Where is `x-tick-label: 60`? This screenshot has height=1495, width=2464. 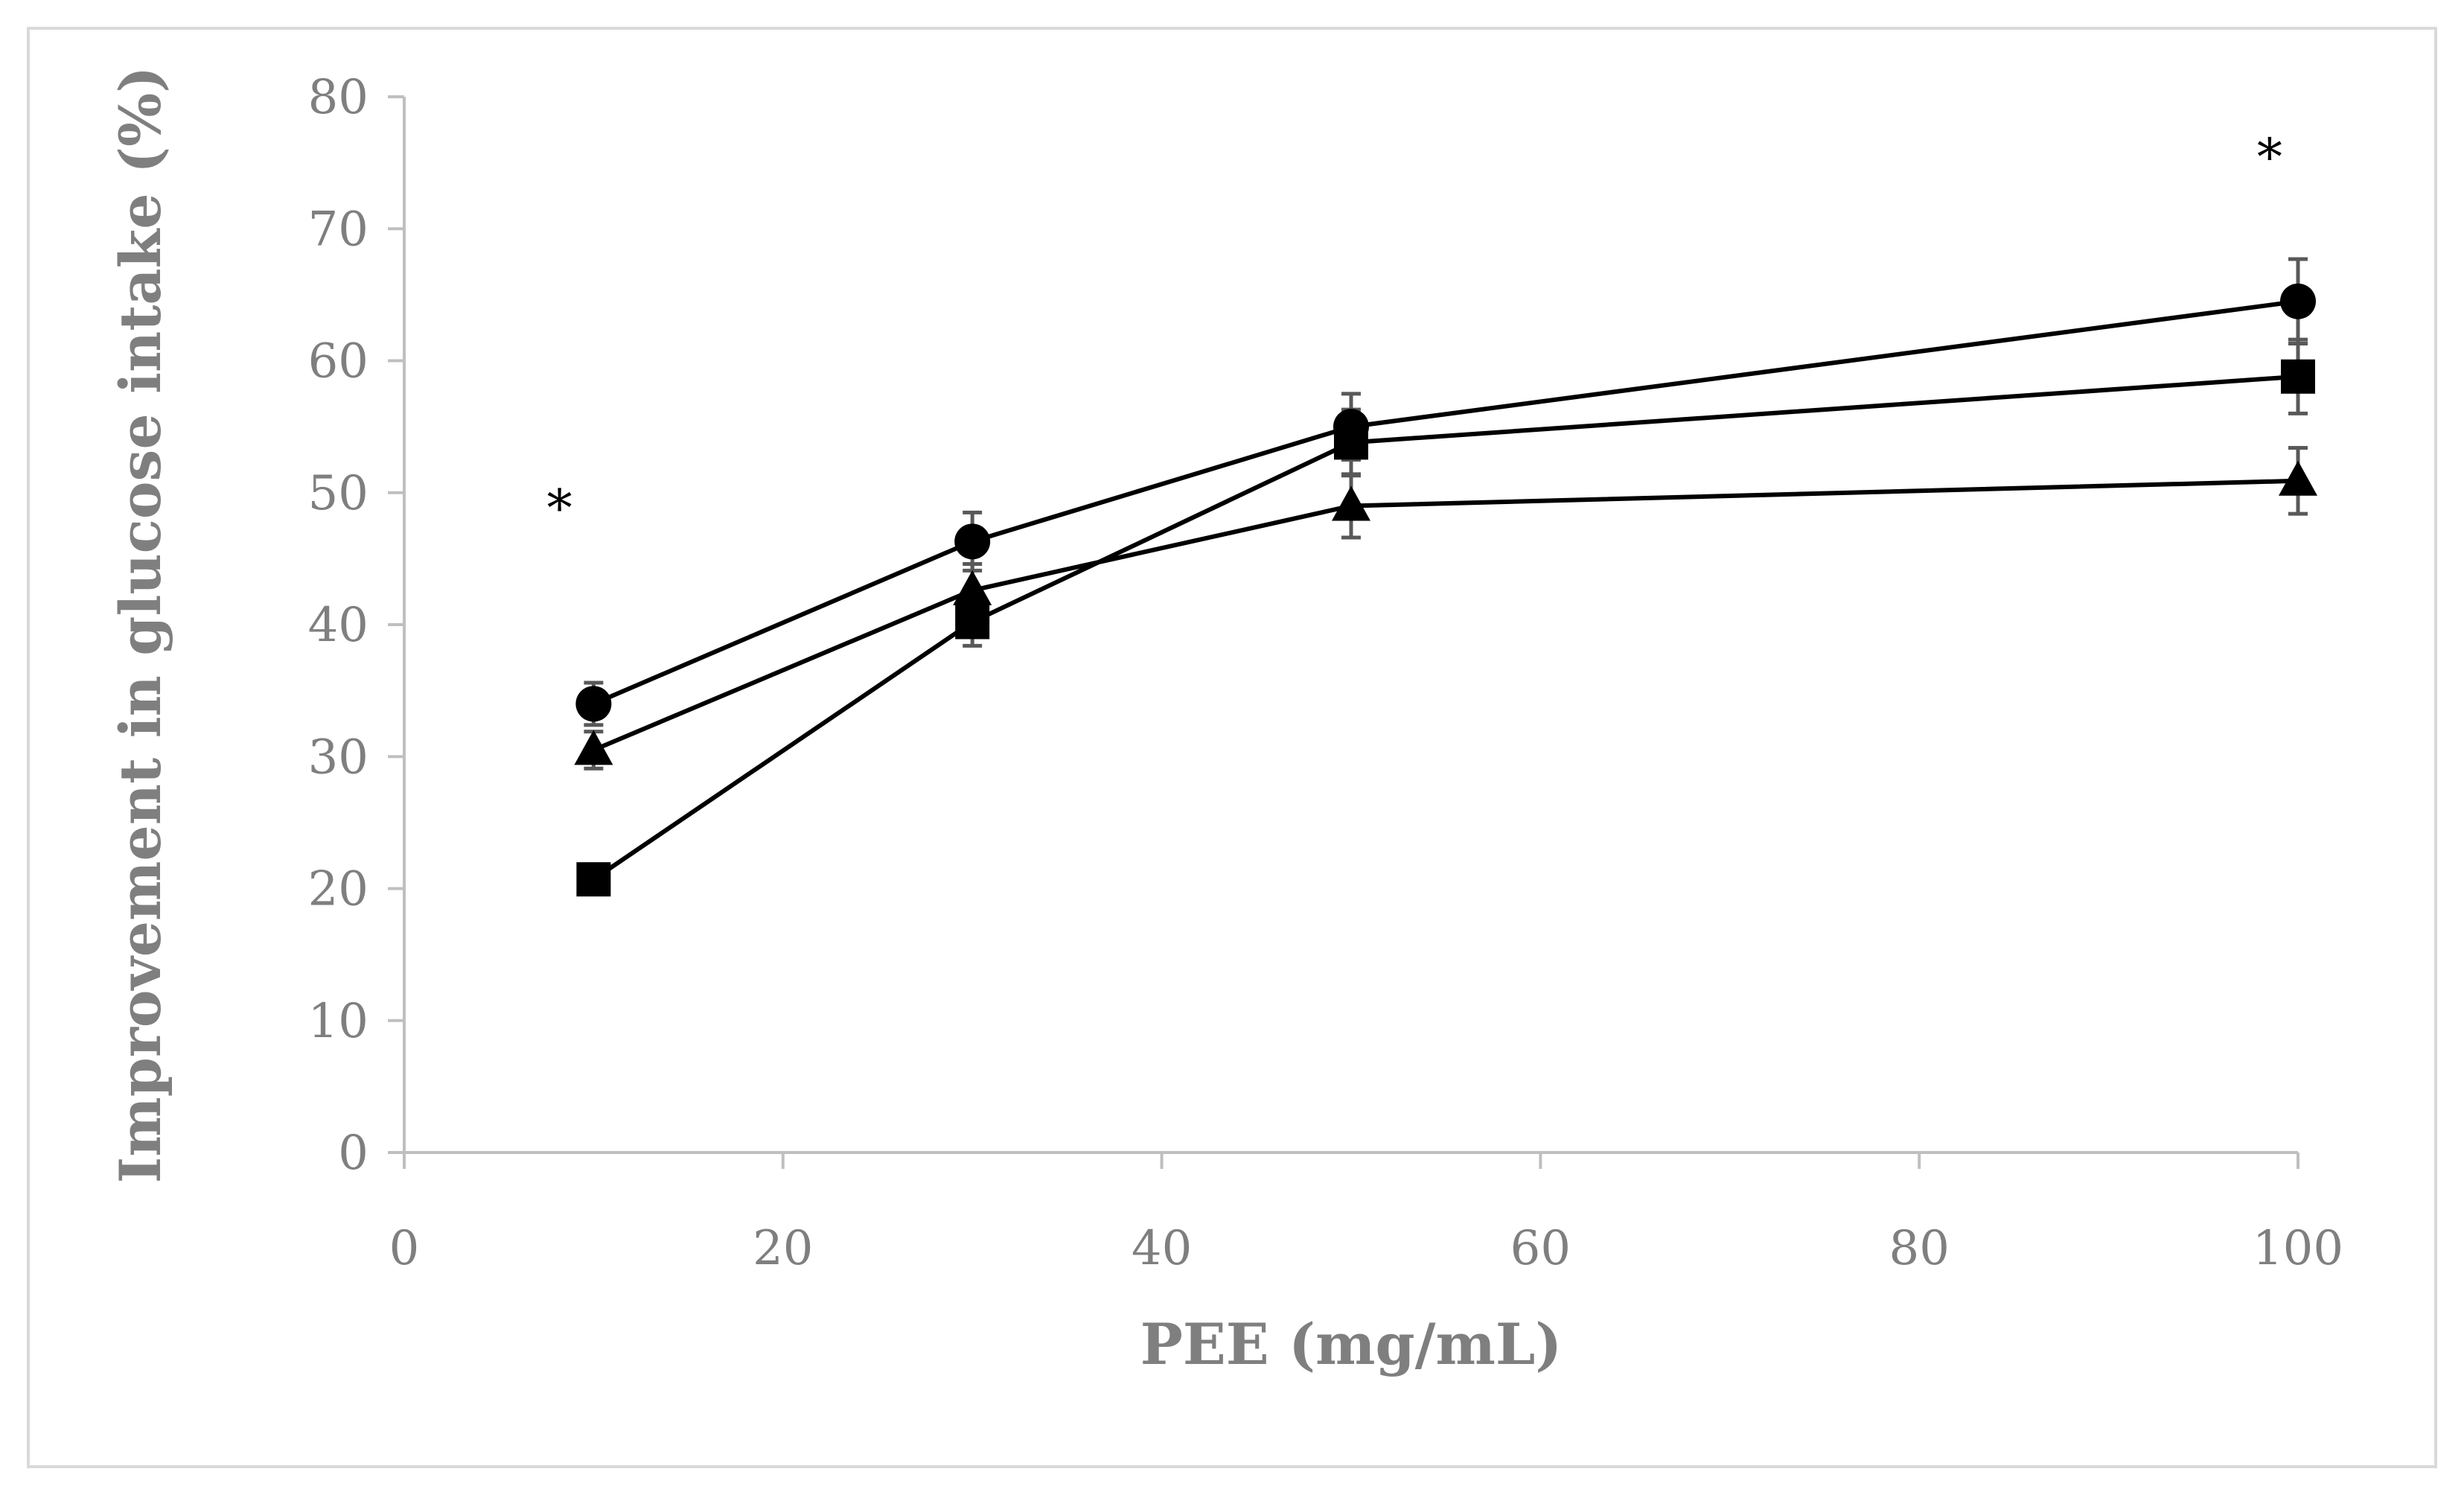
x-tick-label: 60 is located at coordinates (1541, 1248).